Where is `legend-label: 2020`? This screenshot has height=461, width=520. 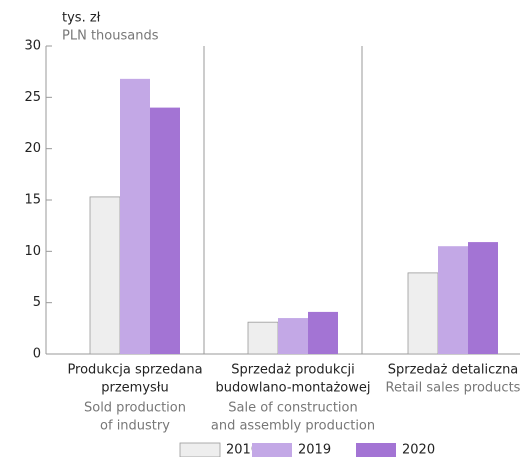
legend-label: 2020 is located at coordinates (418, 450).